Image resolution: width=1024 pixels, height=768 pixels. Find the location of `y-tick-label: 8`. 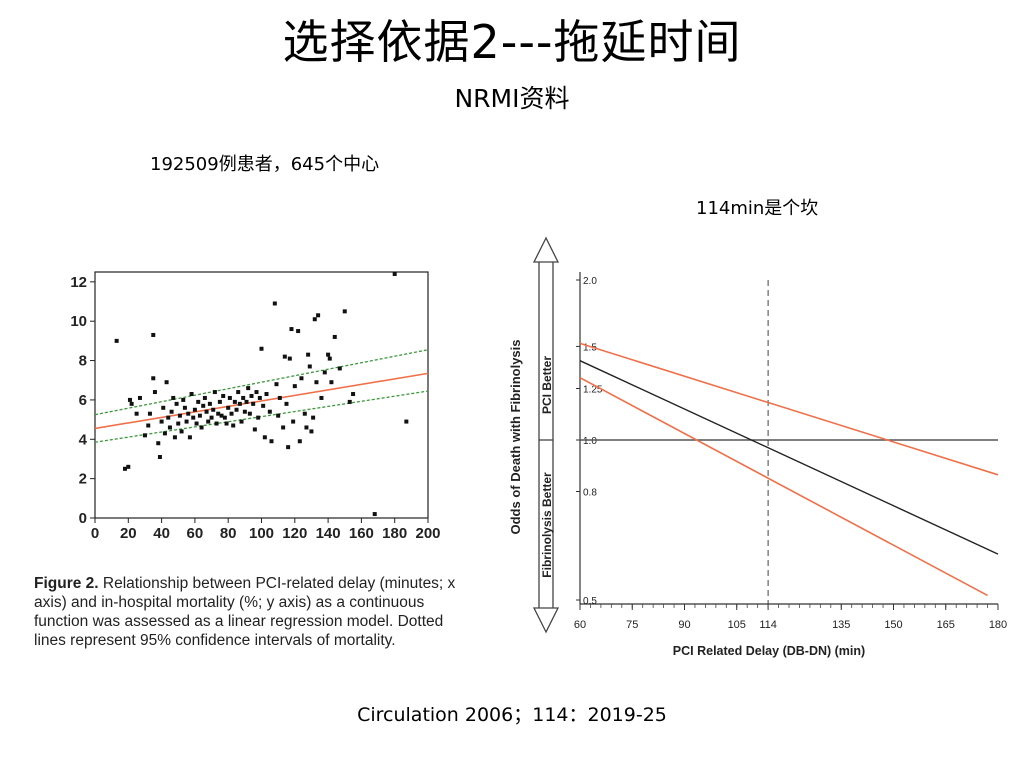

y-tick-label: 8 is located at coordinates (83, 361).